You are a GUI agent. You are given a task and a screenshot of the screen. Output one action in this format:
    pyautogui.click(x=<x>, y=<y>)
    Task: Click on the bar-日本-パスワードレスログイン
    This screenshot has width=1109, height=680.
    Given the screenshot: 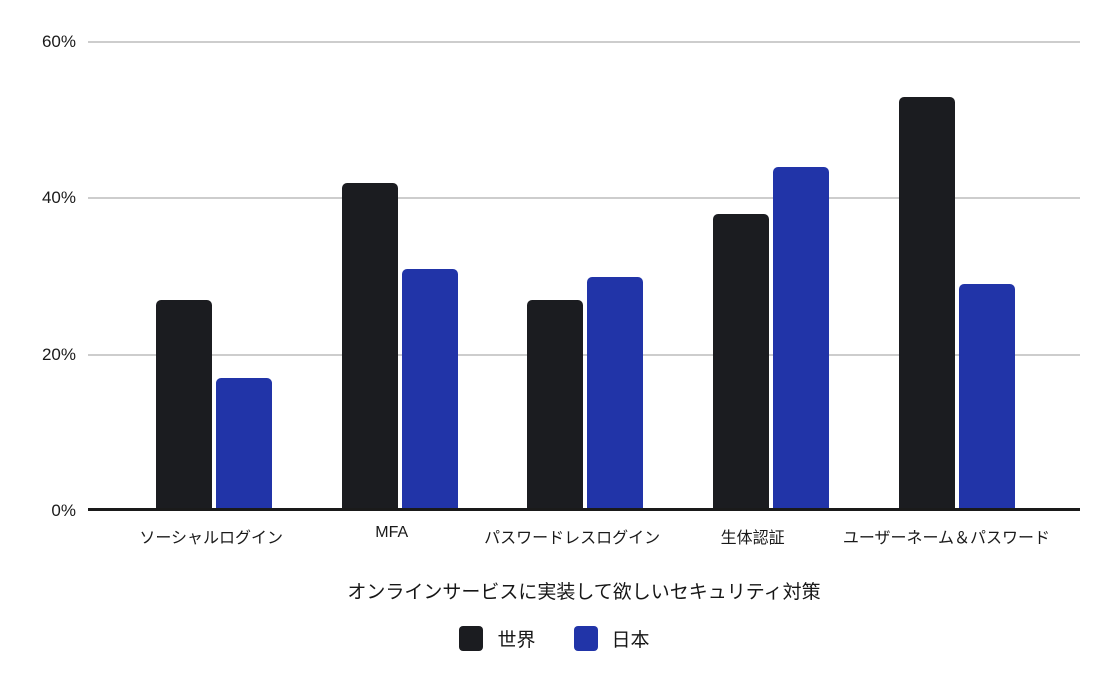 What is the action you would take?
    pyautogui.click(x=615, y=393)
    